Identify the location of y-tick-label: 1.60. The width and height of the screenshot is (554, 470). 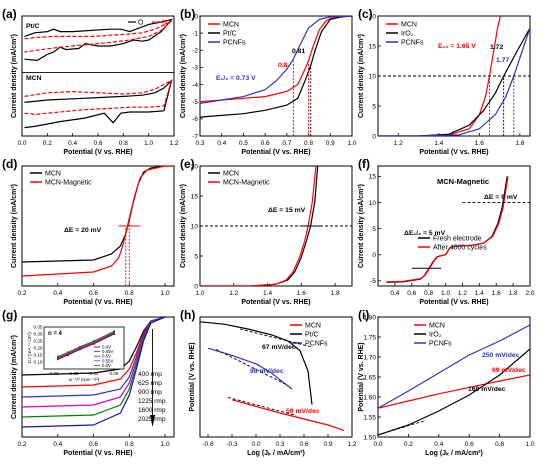
(369, 397).